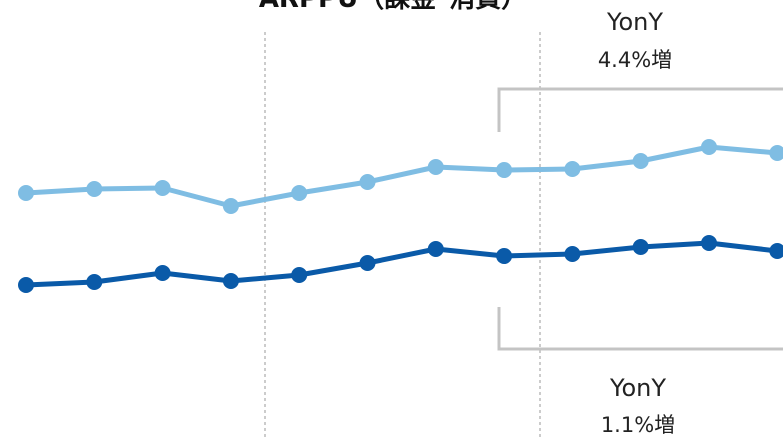 The image size is (783, 437). What do you see at coordinates (393, 7) in the screenshot?
I see `chart-title: ARPPU（課金･消費）` at bounding box center [393, 7].